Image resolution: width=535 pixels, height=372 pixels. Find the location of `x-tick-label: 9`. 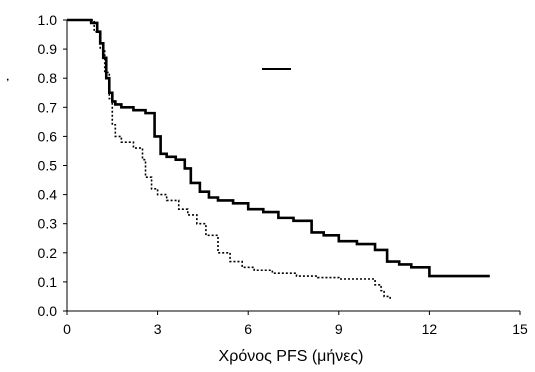

x-tick-label: 9 is located at coordinates (339, 329).